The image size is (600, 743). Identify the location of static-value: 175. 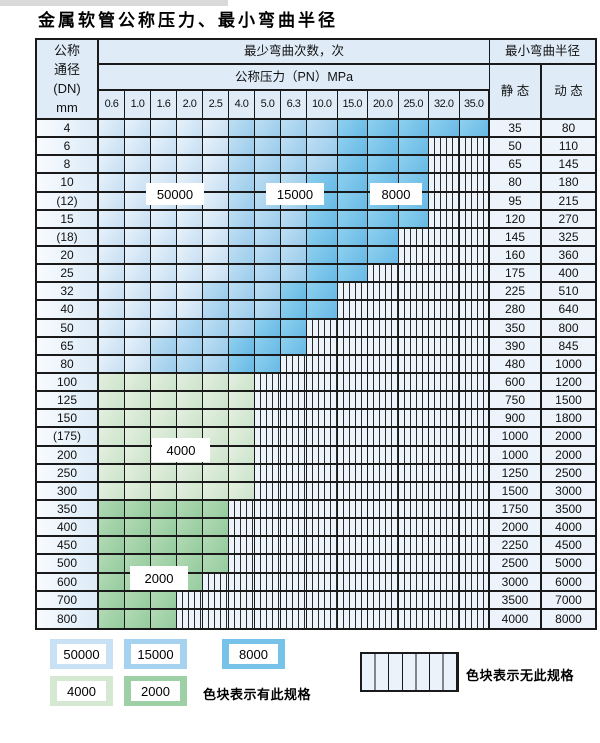
(516, 274).